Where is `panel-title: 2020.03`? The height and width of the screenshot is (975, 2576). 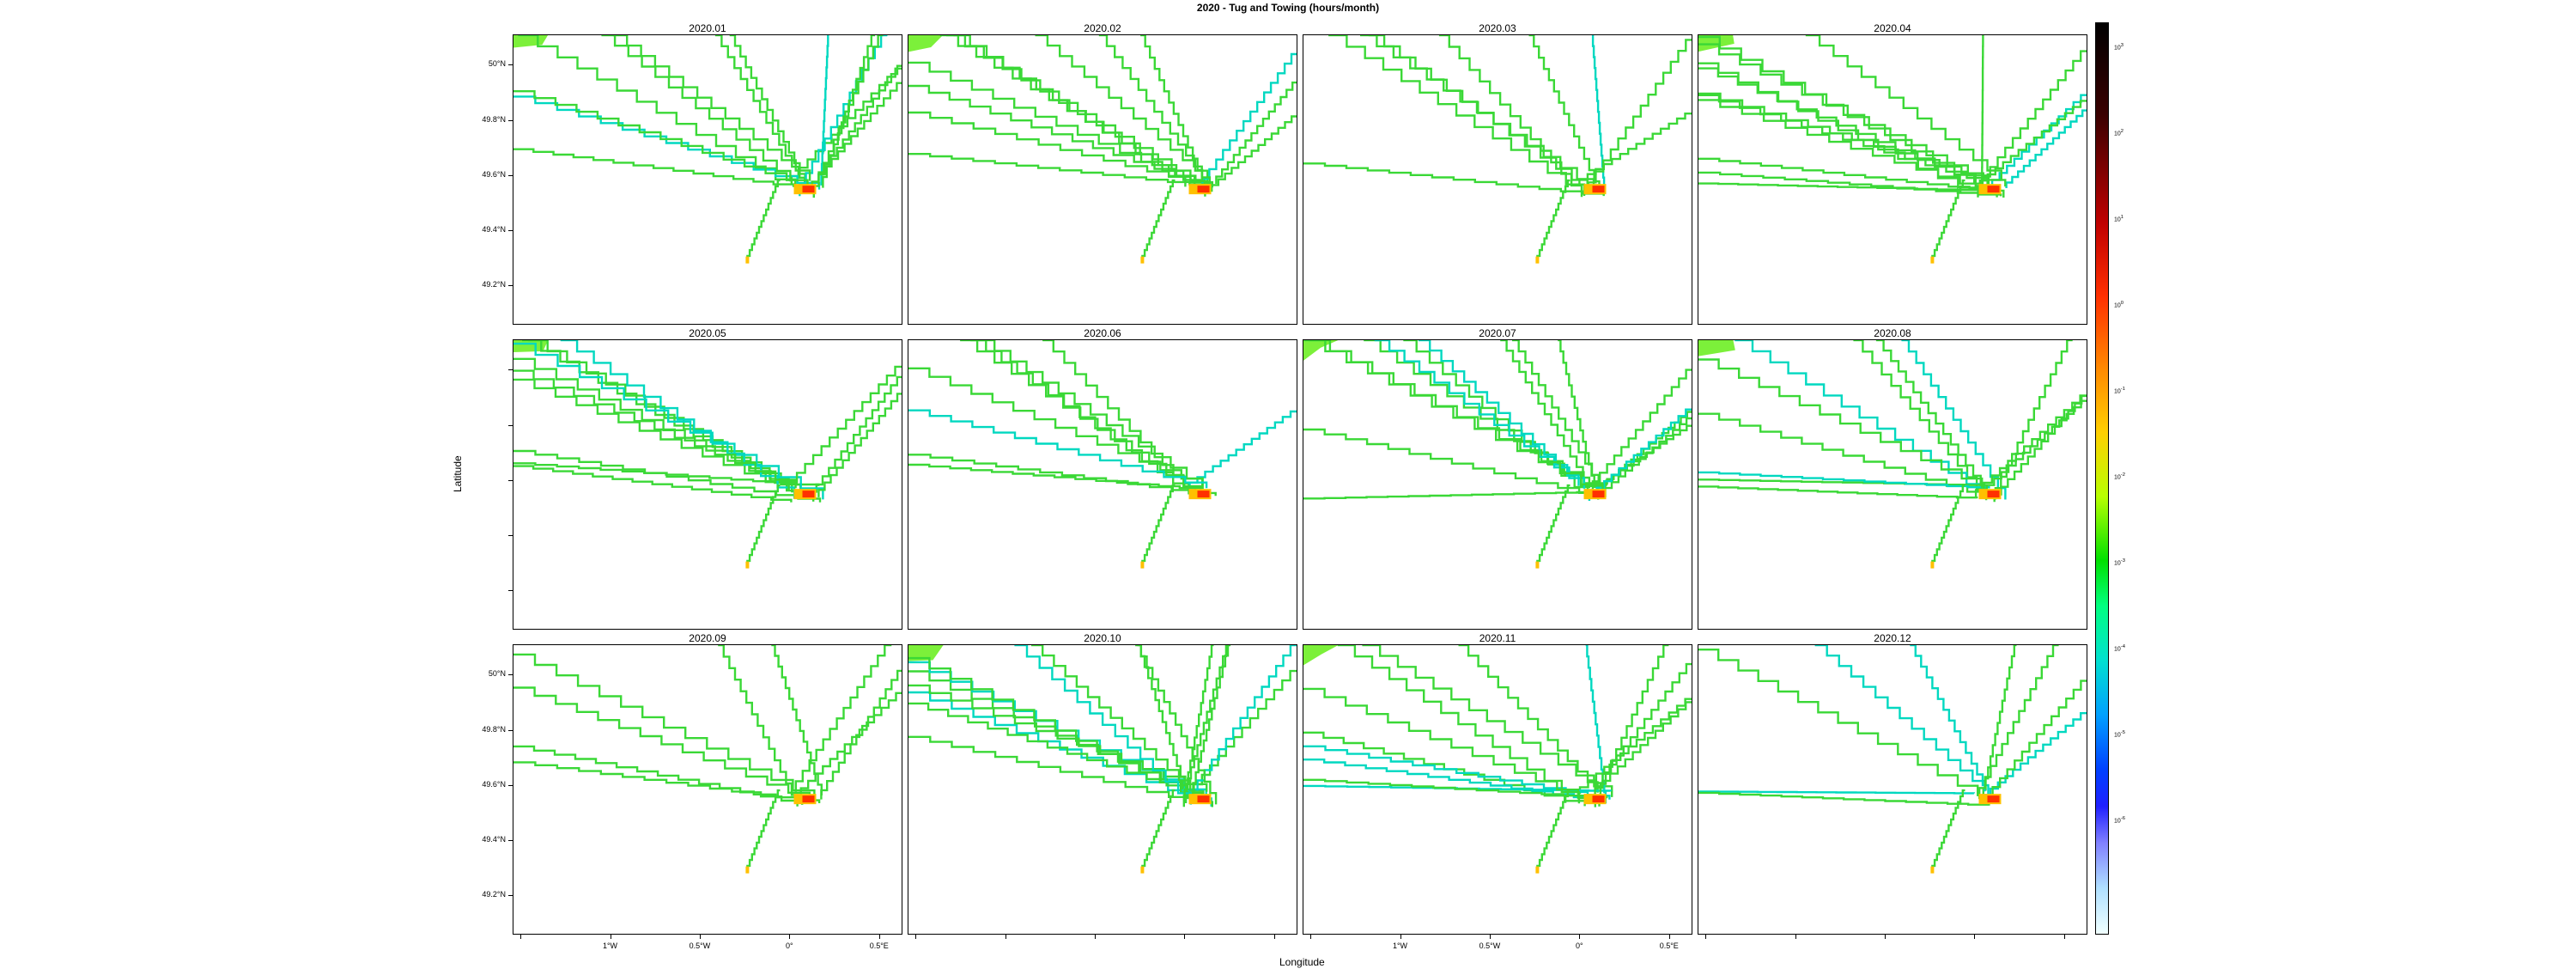 panel-title: 2020.03 is located at coordinates (1497, 28).